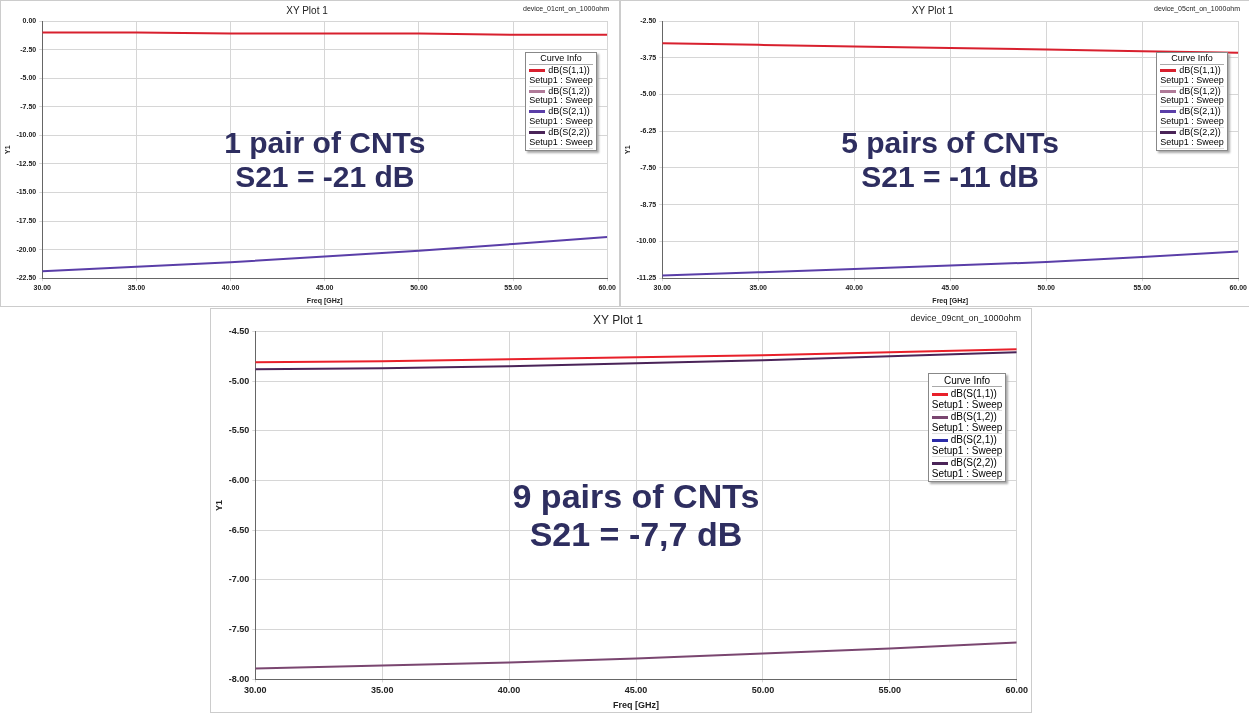 Image resolution: width=1249 pixels, height=713 pixels. Describe the element at coordinates (1016, 690) in the screenshot. I see `x-tick-label: 60.00` at that location.